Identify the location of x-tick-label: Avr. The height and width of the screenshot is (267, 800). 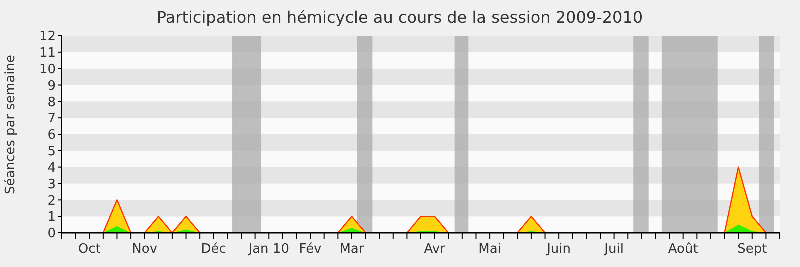
(435, 249).